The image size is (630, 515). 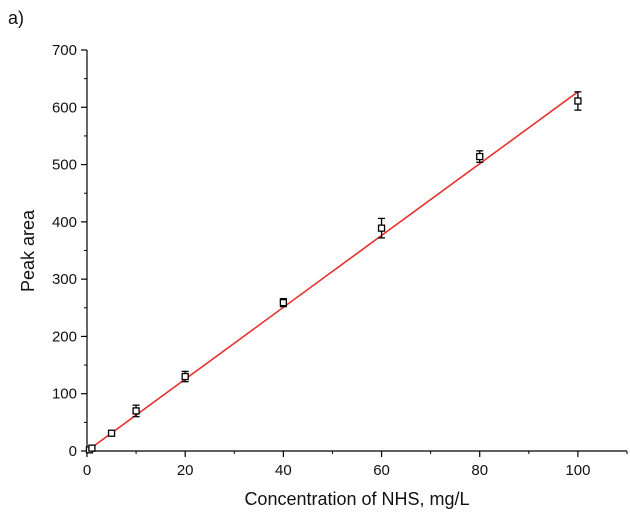 What do you see at coordinates (283, 470) in the screenshot?
I see `x-tick-label: 40` at bounding box center [283, 470].